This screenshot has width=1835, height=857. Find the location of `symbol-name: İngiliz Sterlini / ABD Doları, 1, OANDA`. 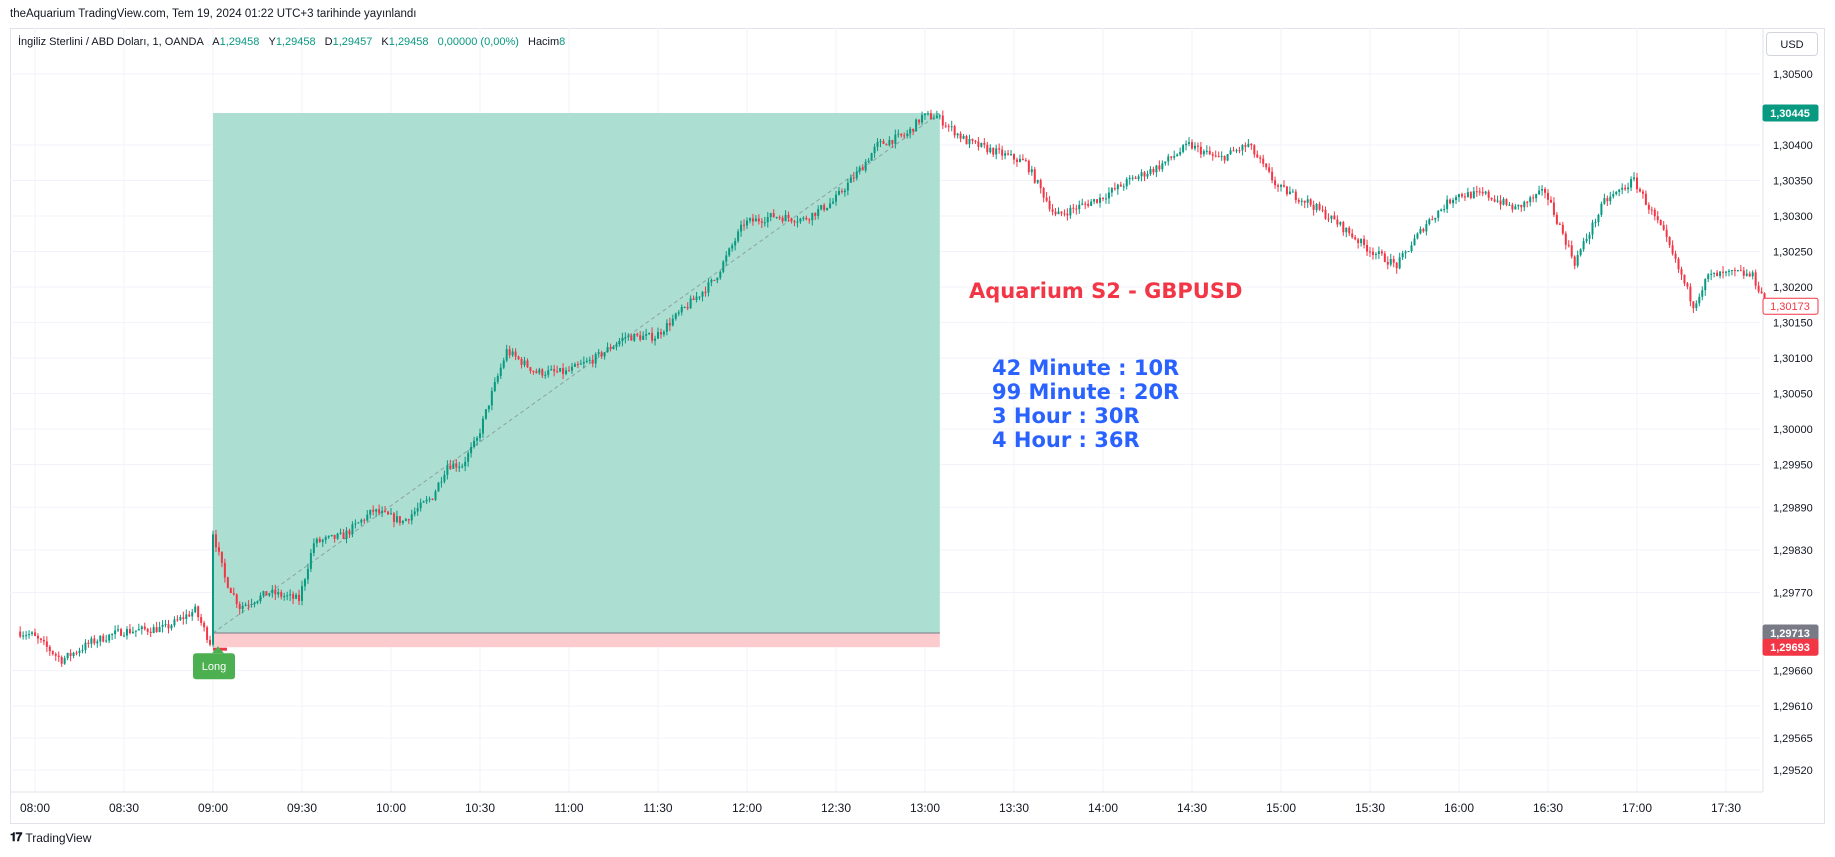

symbol-name: İngiliz Sterlini / ABD Doları, 1, OANDA is located at coordinates (111, 42).